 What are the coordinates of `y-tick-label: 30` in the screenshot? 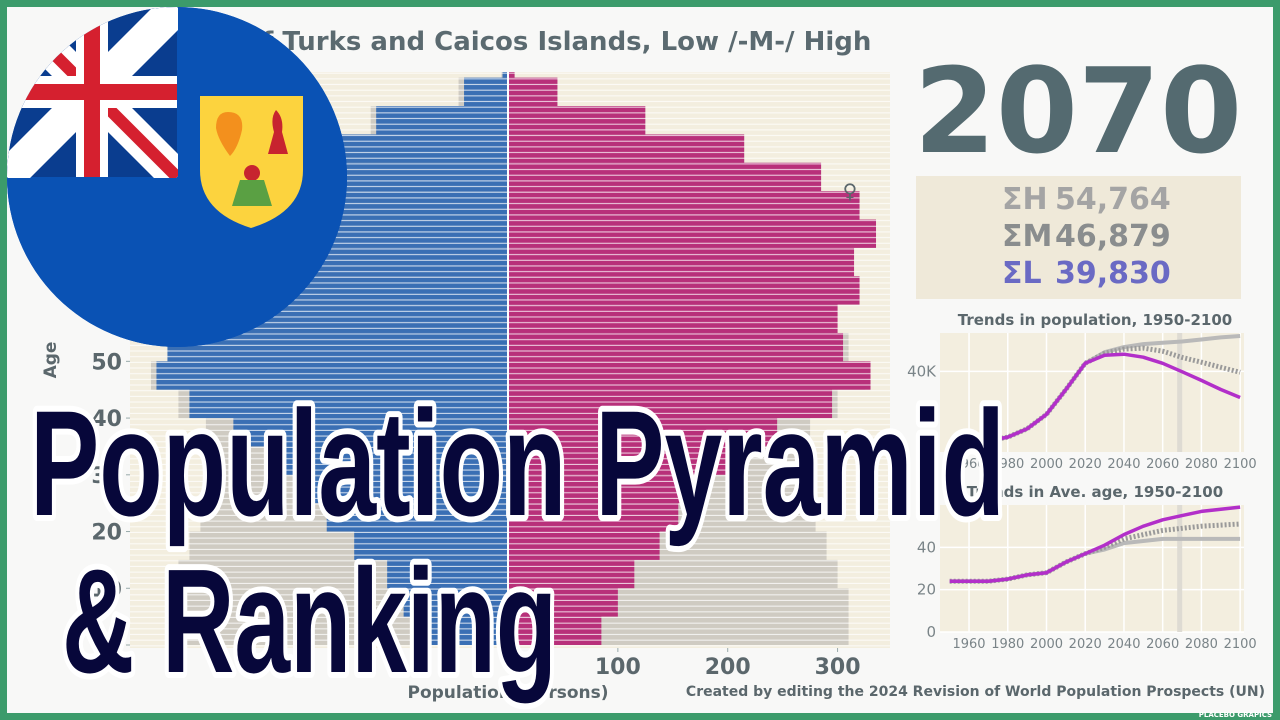 It's located at (106, 476).